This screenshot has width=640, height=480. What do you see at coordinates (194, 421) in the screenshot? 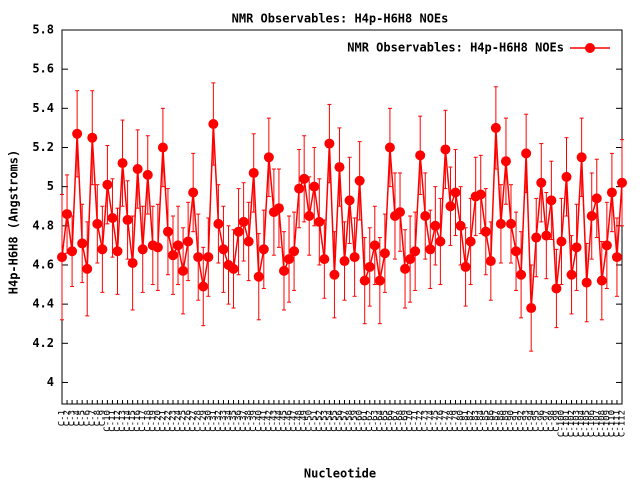
I see `x-tick-label: C-27` at bounding box center [194, 421].